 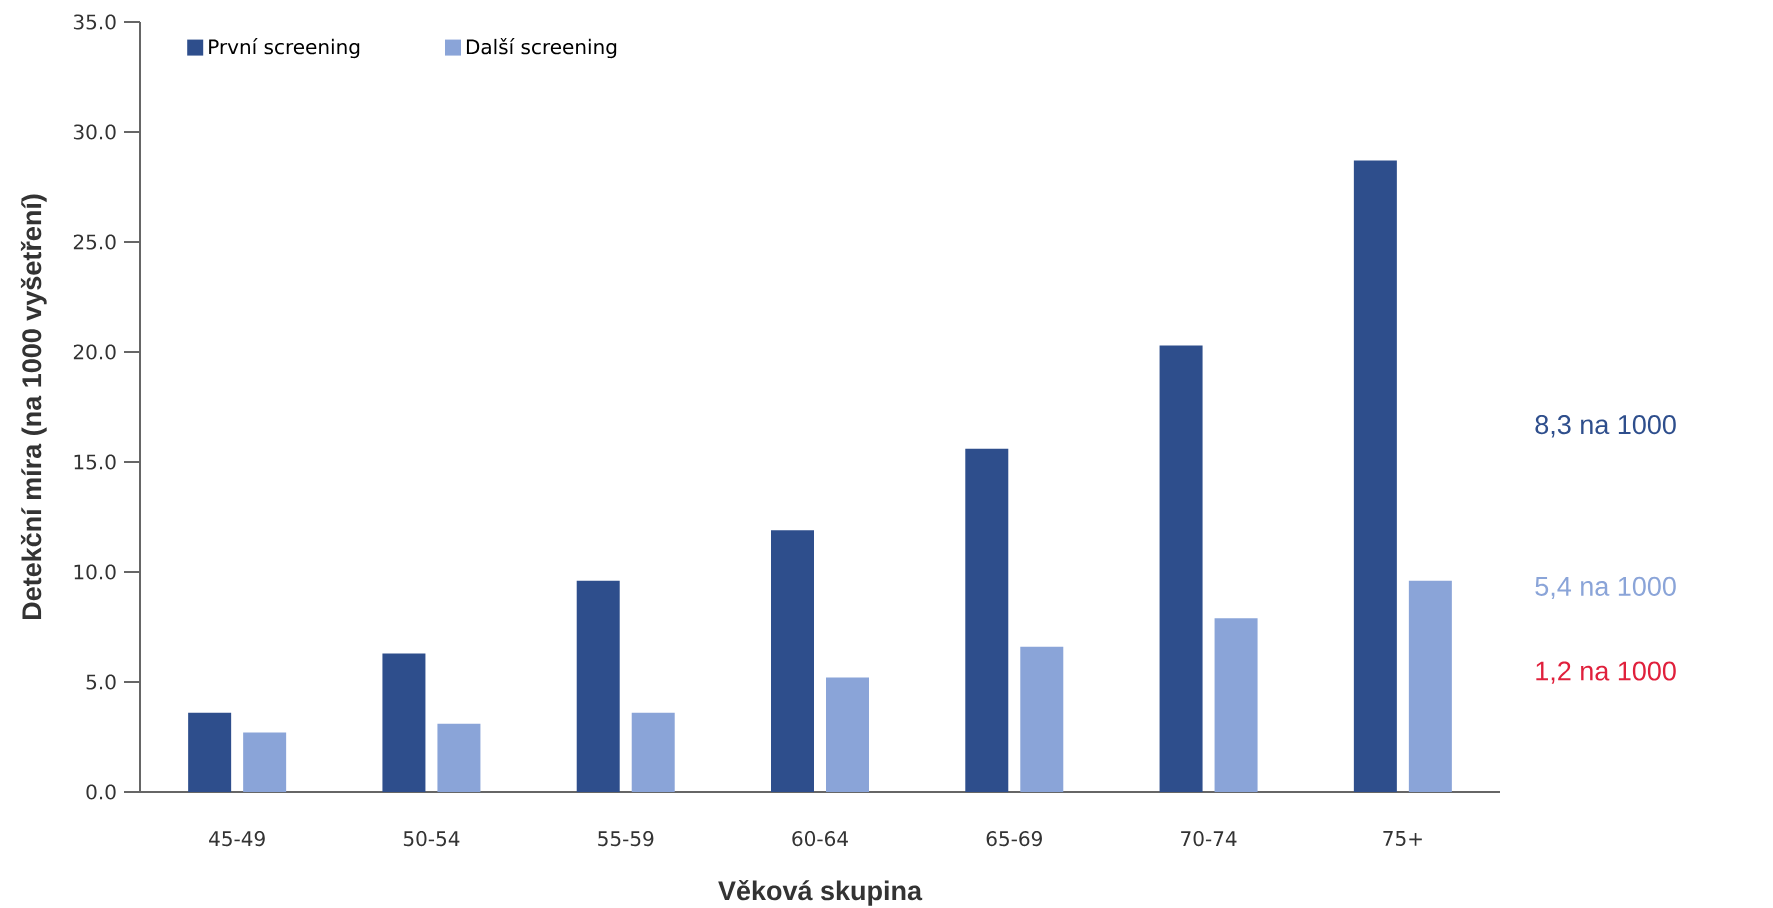 What do you see at coordinates (626, 839) in the screenshot?
I see `x-tick-label: 55-59` at bounding box center [626, 839].